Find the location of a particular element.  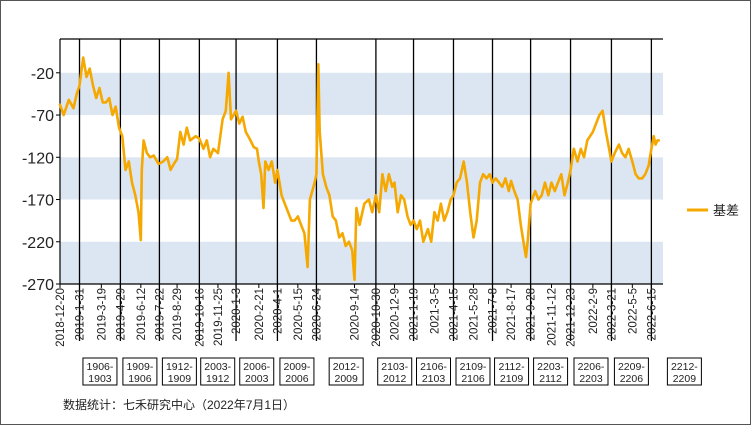

contract-label-text: 1906- is located at coordinates (100, 367).